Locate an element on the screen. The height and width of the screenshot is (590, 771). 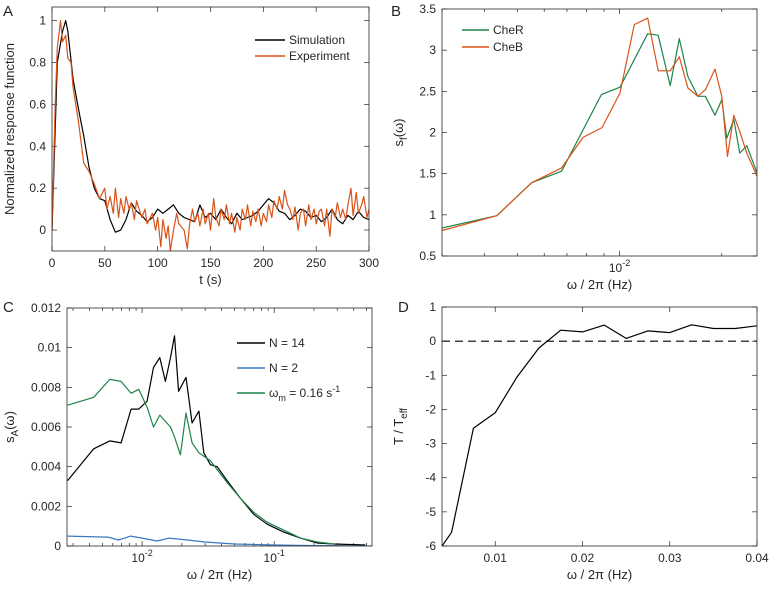
label-segment: Simulation is located at coordinates (317, 40).